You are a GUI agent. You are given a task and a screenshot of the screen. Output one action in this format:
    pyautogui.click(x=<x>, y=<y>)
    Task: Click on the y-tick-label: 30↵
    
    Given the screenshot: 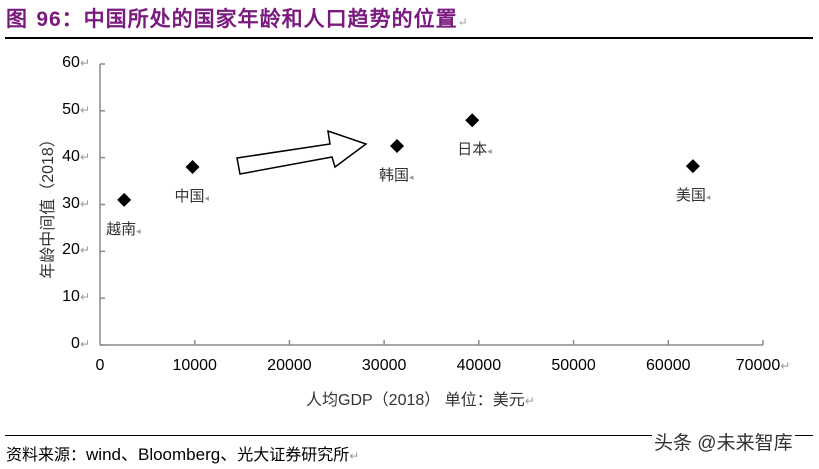 What is the action you would take?
    pyautogui.click(x=76, y=203)
    